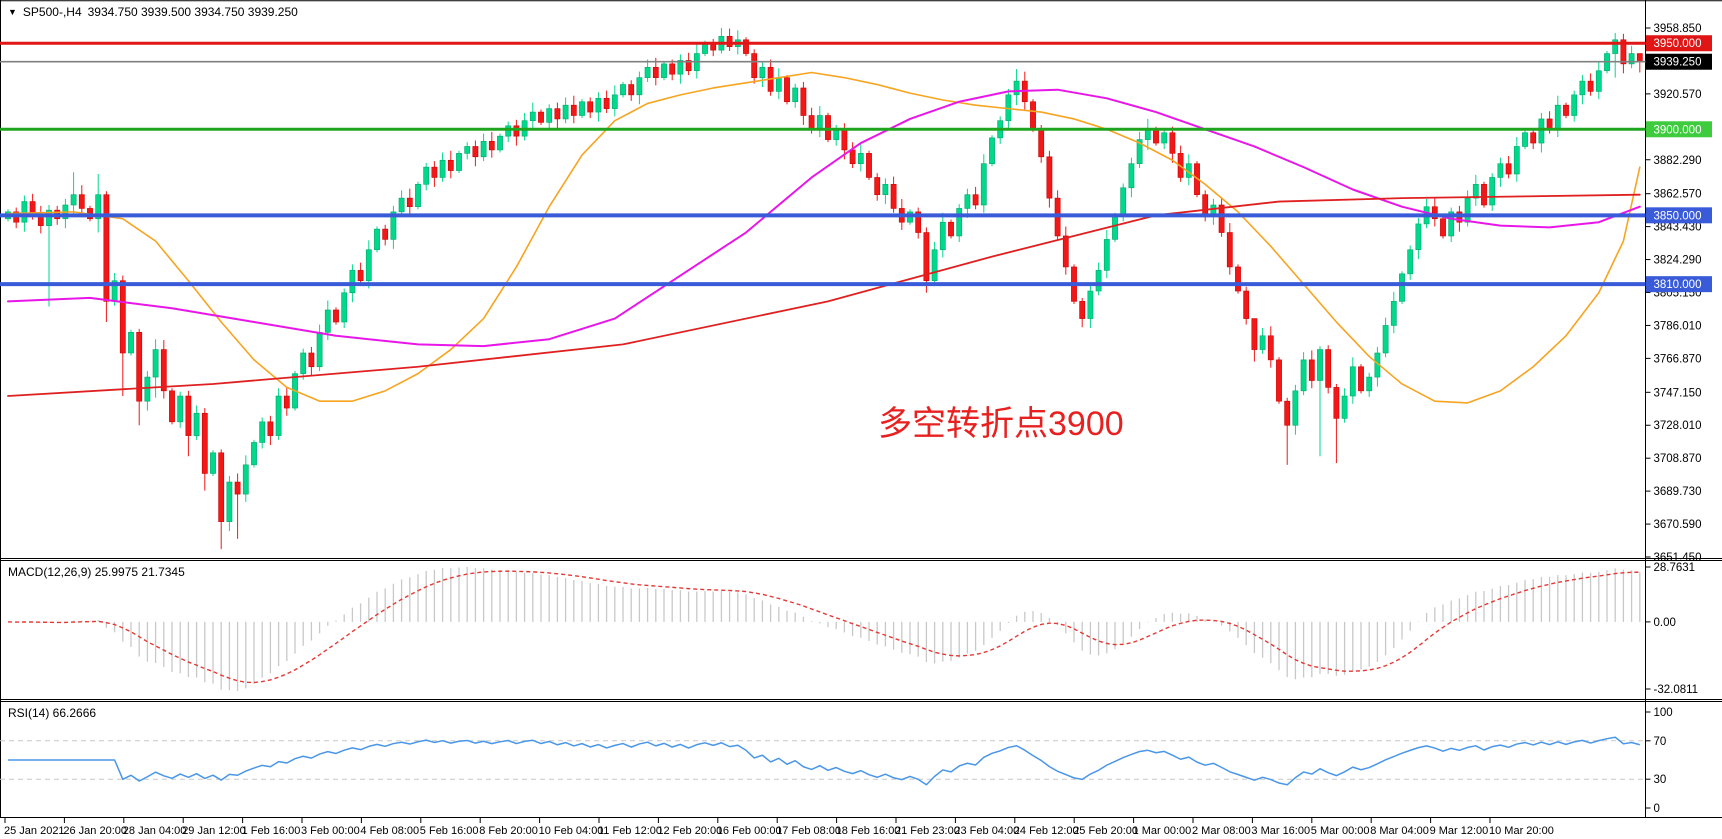  I want to click on price-tick-label: 3689.730, so click(1678, 492).